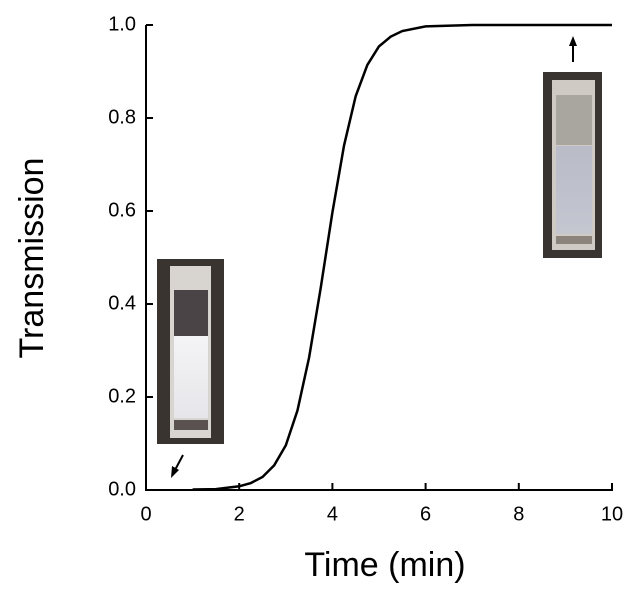 The width and height of the screenshot is (629, 589). Describe the element at coordinates (122, 303) in the screenshot. I see `y-tick-label: 0.4` at that location.